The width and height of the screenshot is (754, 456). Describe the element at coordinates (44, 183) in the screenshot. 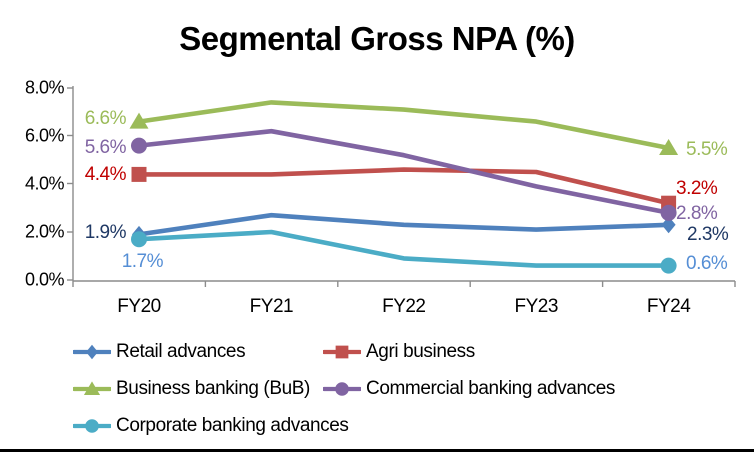

I see `y-axis-tick-label: 4.0%` at that location.